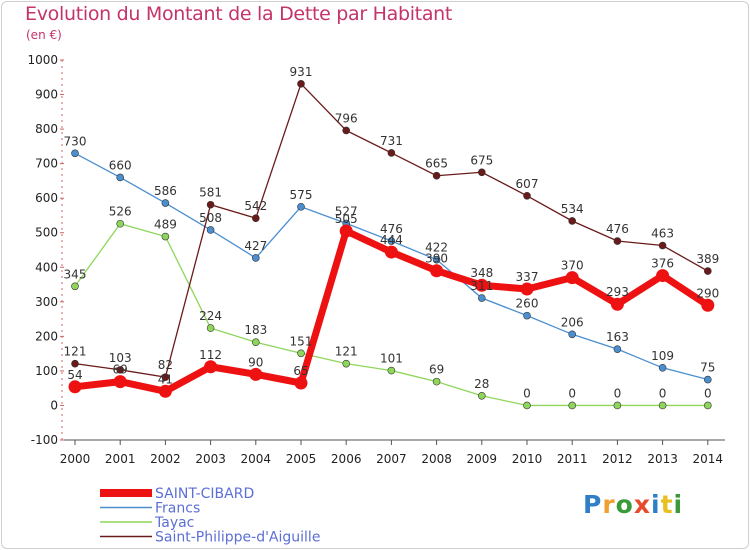 The height and width of the screenshot is (550, 750). I want to click on proxiti-logo: Proxiti, so click(633, 504).